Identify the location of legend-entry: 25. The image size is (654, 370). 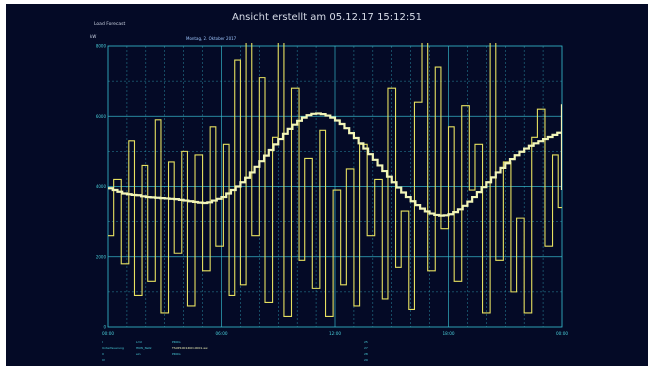
(366, 342).